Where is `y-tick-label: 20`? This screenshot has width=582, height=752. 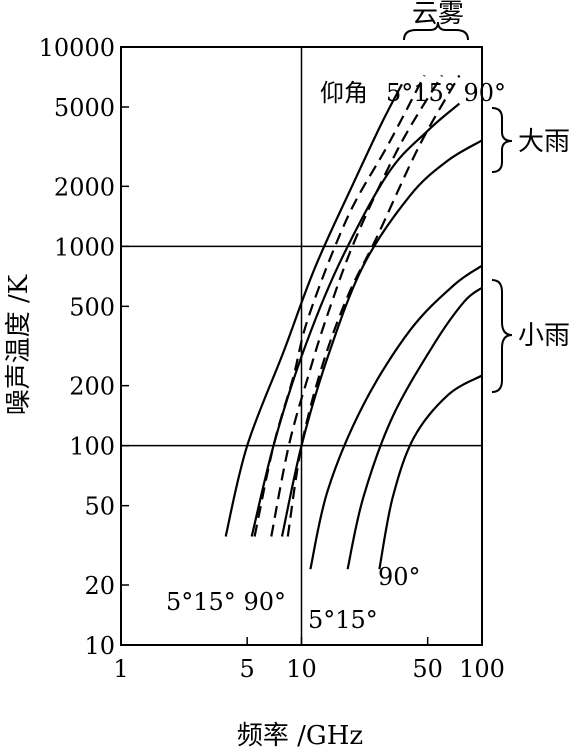
y-tick-label: 20 is located at coordinates (99, 586).